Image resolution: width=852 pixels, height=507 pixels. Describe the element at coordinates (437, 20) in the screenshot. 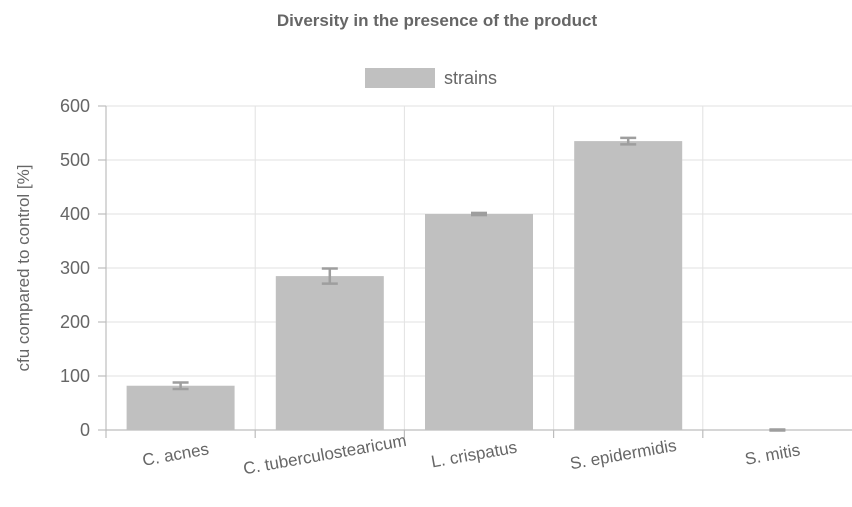

I see `chart-title: Diversity in the presence of the product` at that location.